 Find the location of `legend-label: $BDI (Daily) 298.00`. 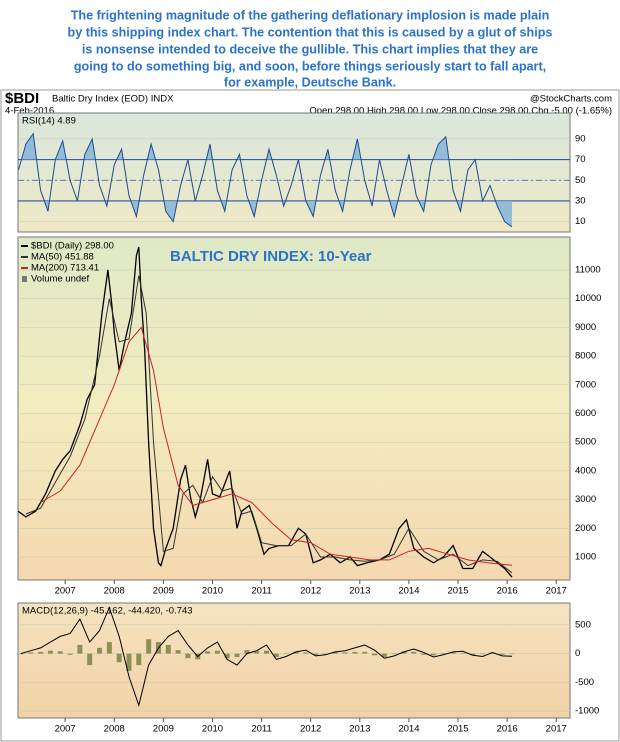

legend-label: $BDI (Daily) 298.00 is located at coordinates (72, 246).